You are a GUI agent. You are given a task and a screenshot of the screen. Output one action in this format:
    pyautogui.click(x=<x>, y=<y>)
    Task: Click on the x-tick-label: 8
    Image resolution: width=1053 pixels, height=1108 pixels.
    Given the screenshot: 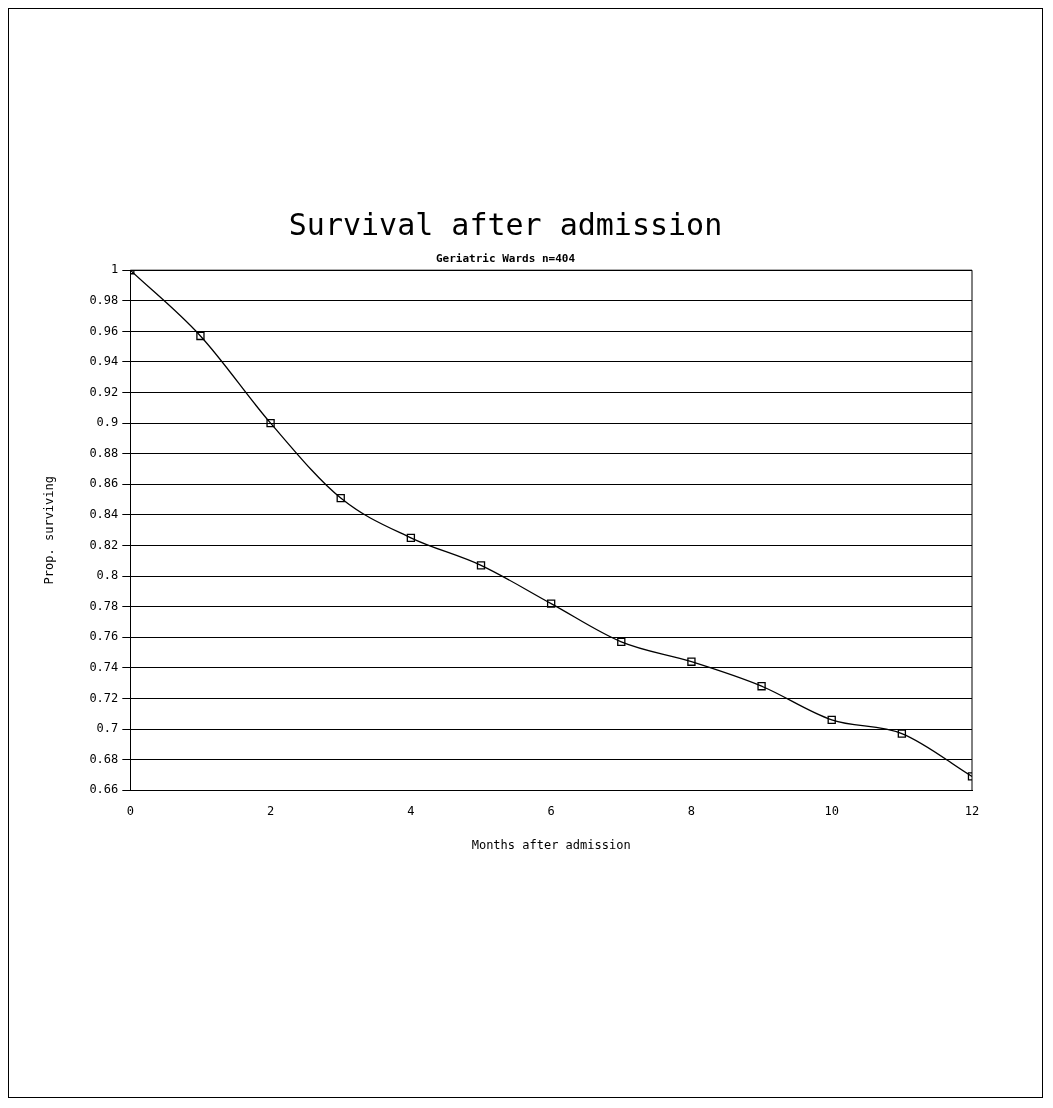 What is the action you would take?
    pyautogui.click(x=691, y=810)
    